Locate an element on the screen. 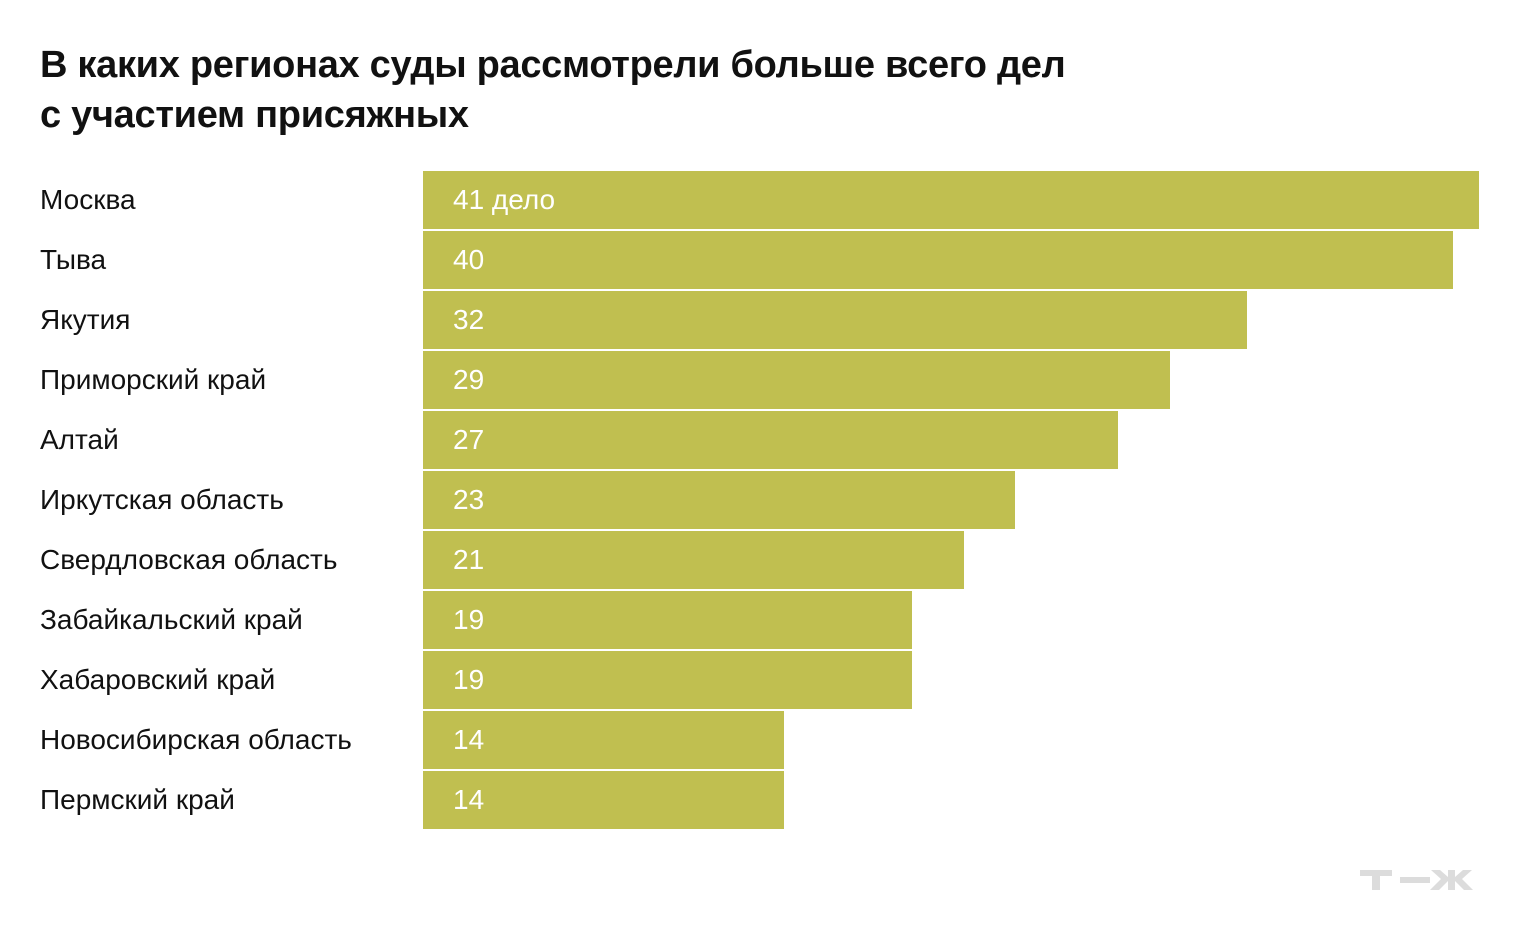 This screenshot has width=1520, height=950. category-label: Приморский край is located at coordinates (153, 379).